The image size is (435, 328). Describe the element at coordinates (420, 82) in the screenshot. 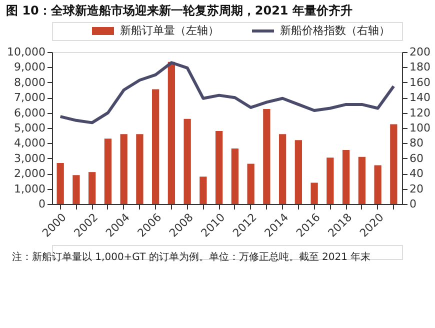

I see `y2-tick-label: 160` at that location.